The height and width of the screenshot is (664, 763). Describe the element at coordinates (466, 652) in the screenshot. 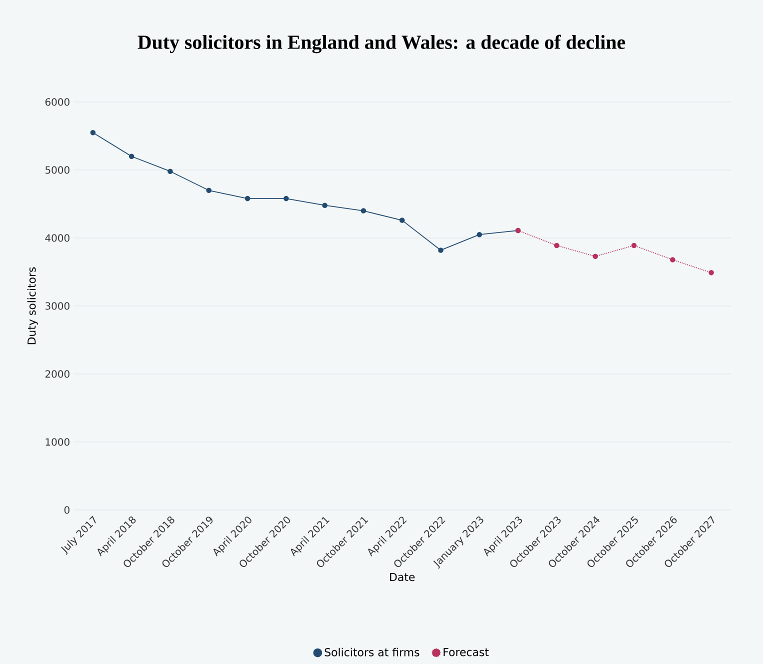

I see `legend-label: Forecast` at that location.